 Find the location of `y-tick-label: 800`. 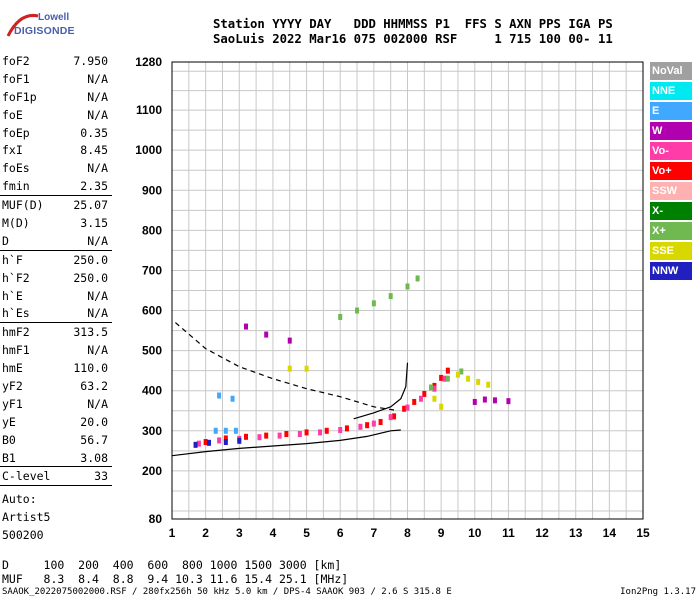

y-tick-label: 800 is located at coordinates (152, 230).